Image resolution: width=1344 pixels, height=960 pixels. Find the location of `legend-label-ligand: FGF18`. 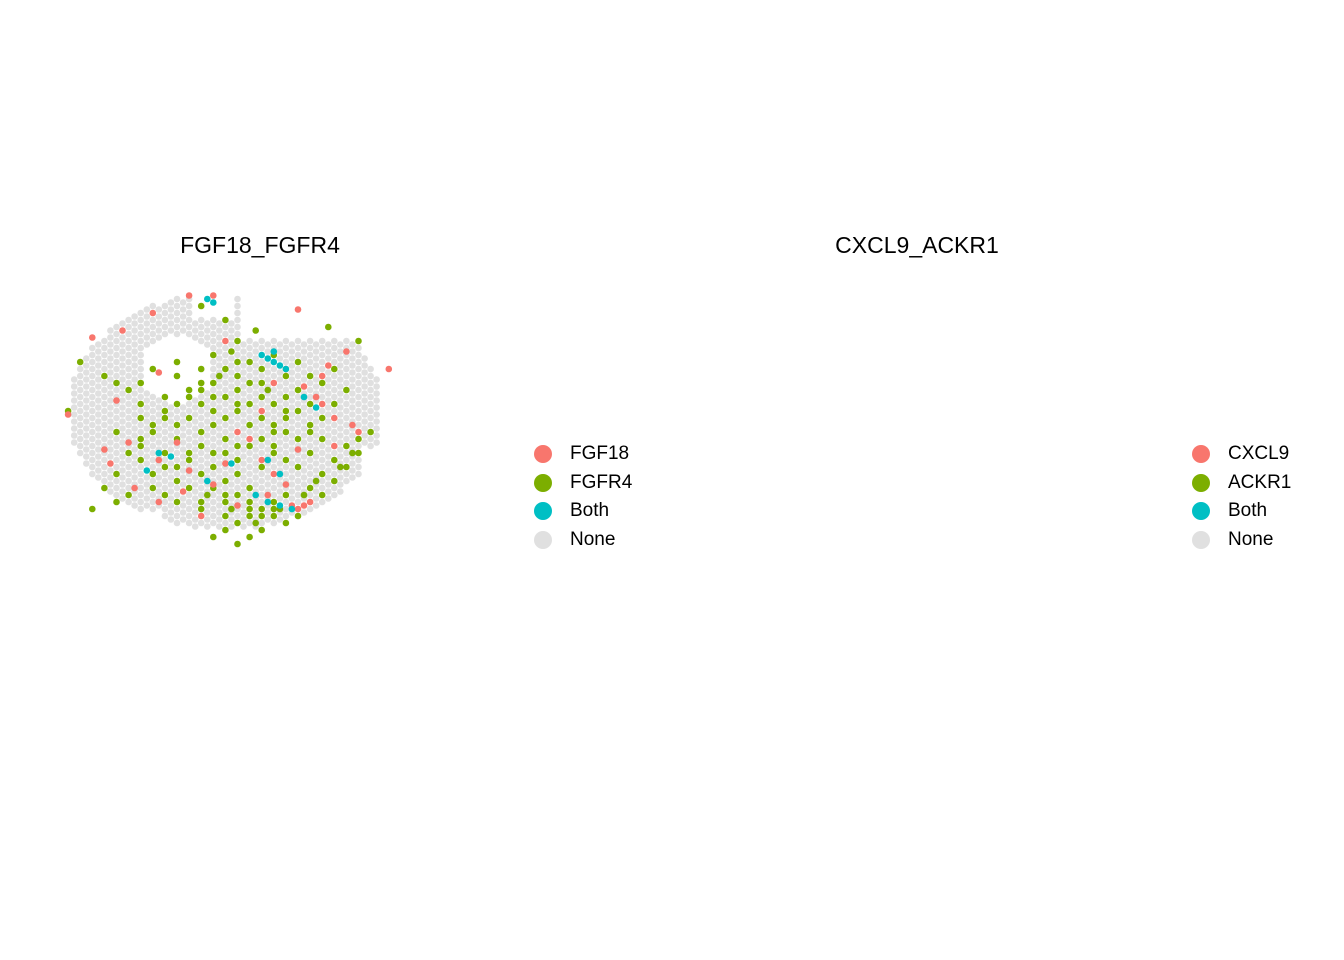

legend-label-ligand: FGF18 is located at coordinates (600, 453).